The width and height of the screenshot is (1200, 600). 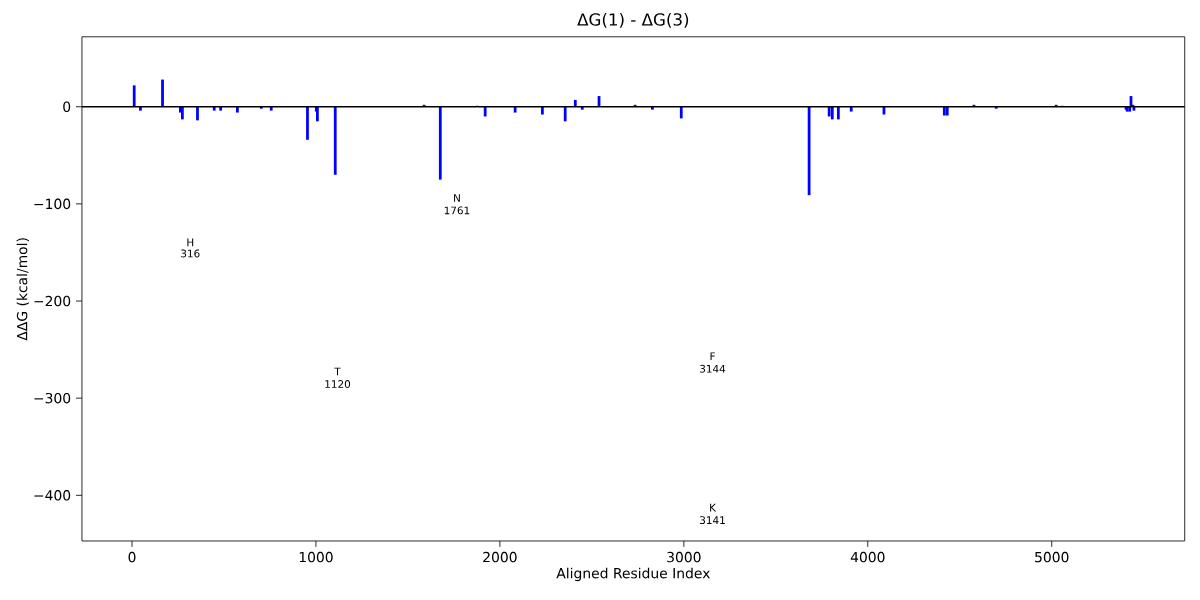 I want to click on annotation: 1120, so click(x=338, y=384).